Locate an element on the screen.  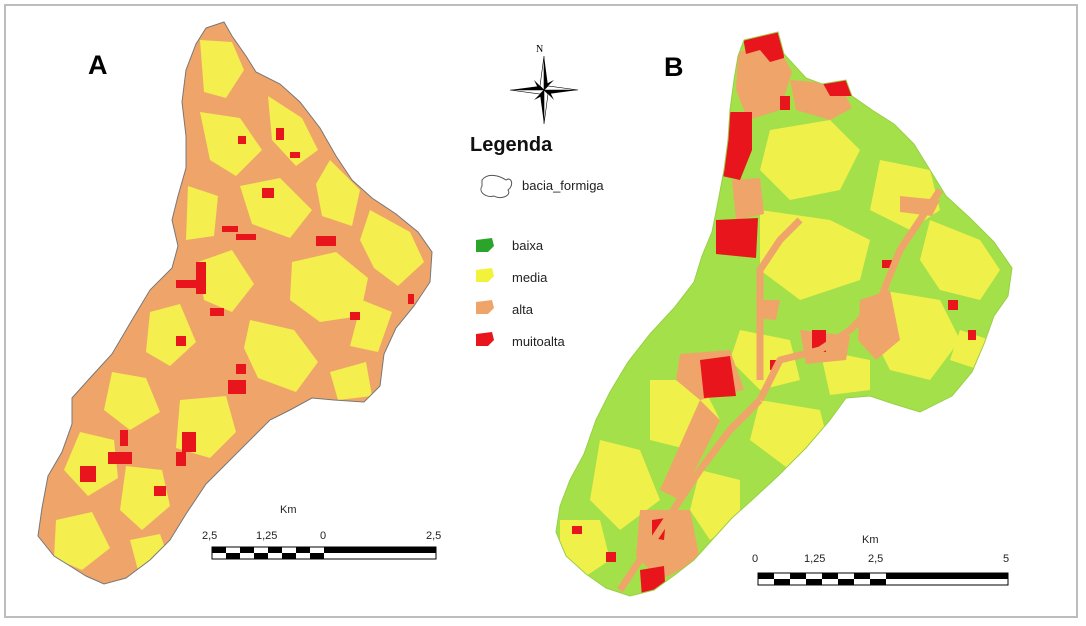
scale-a-tick-1: 1,25 is located at coordinates (267, 536).